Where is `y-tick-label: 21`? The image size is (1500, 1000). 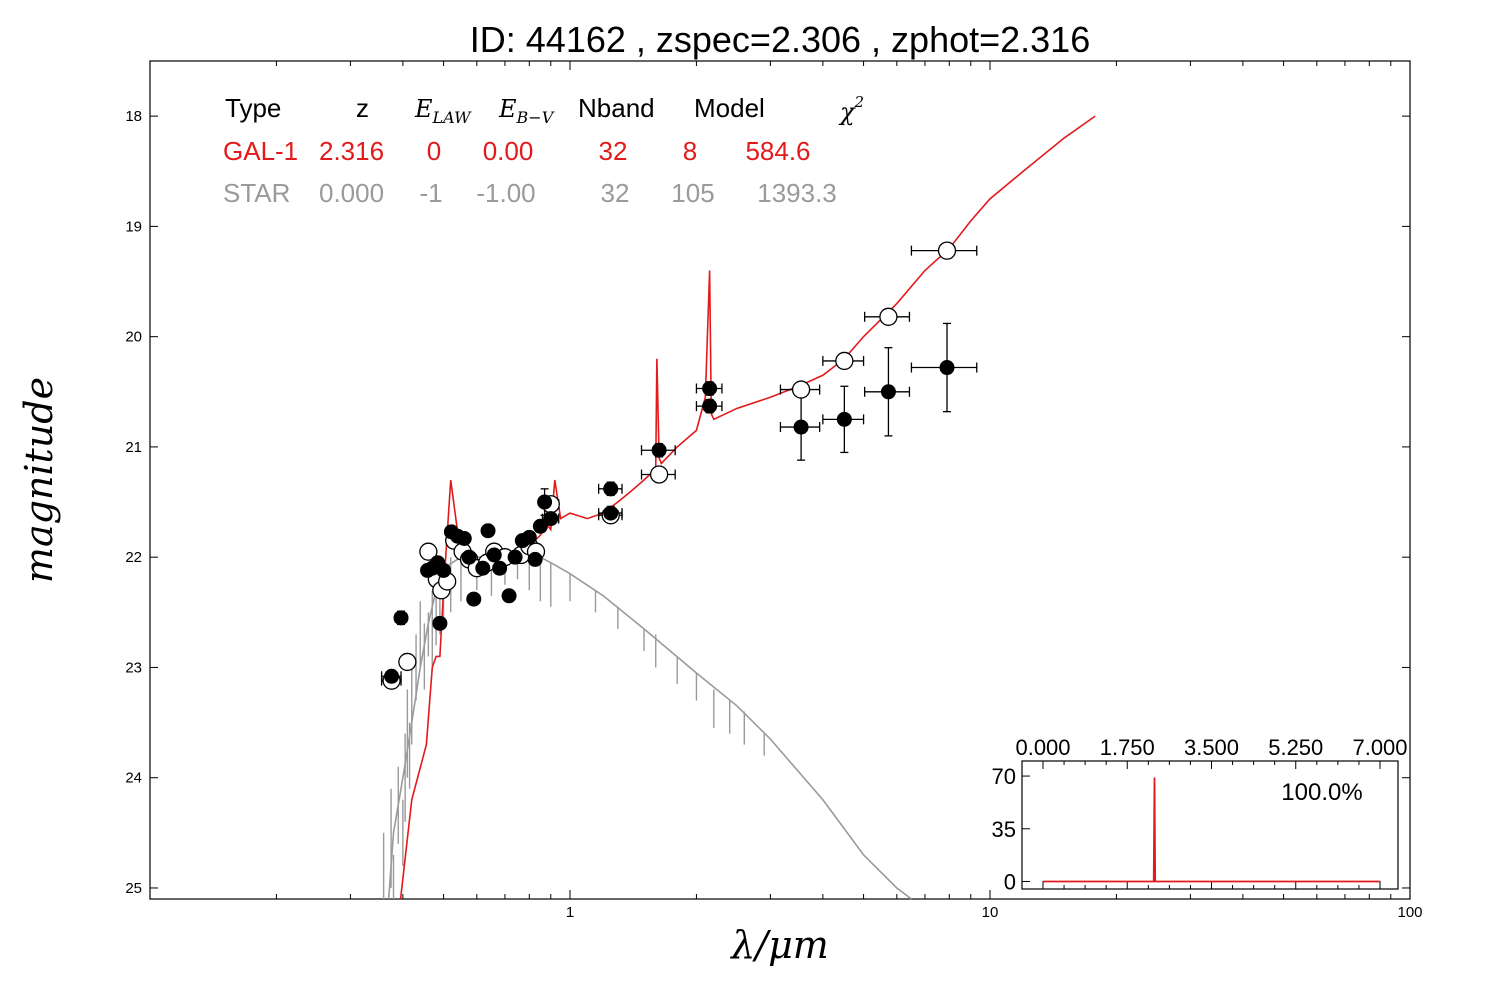 y-tick-label: 21 is located at coordinates (133, 447).